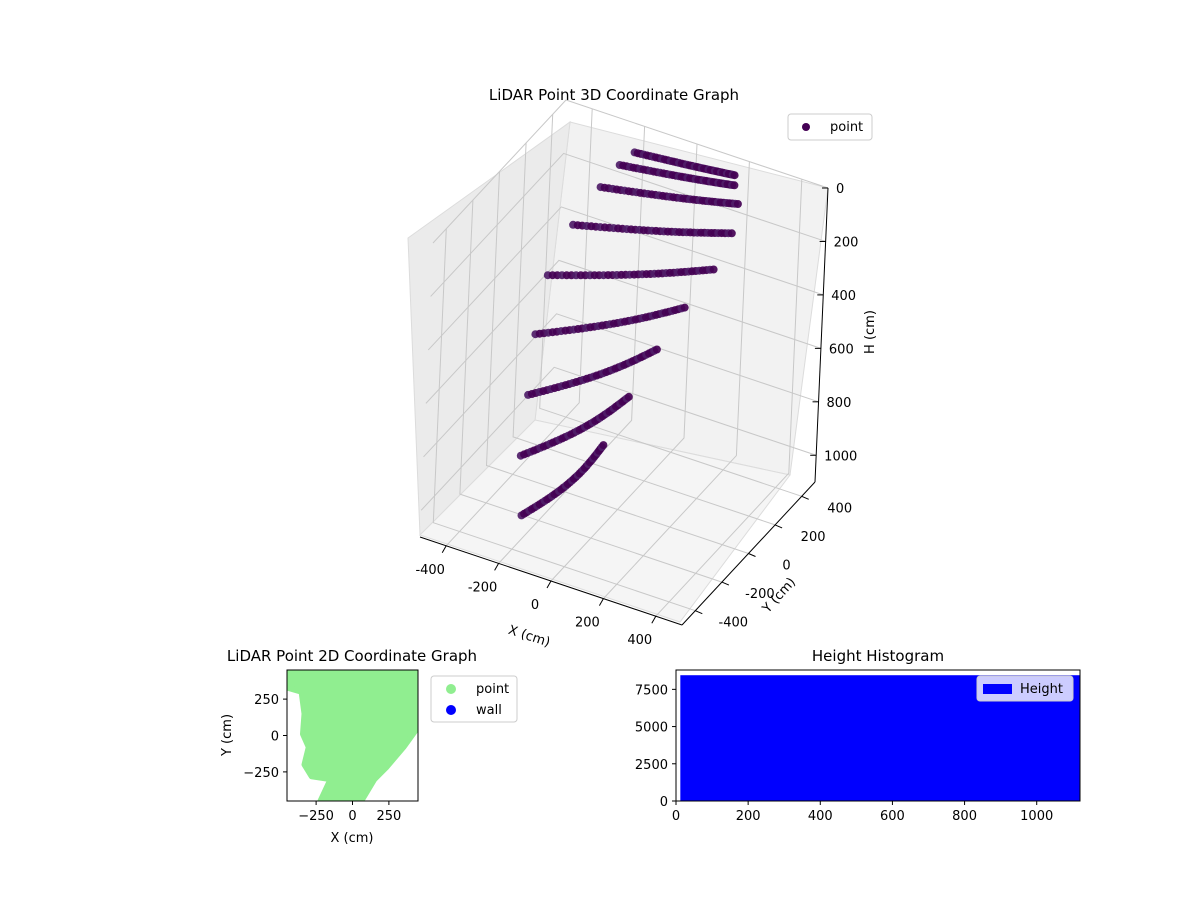 The image size is (1200, 900). What do you see at coordinates (388, 816) in the screenshot?
I see `x-tick-label-2d: 250` at bounding box center [388, 816].